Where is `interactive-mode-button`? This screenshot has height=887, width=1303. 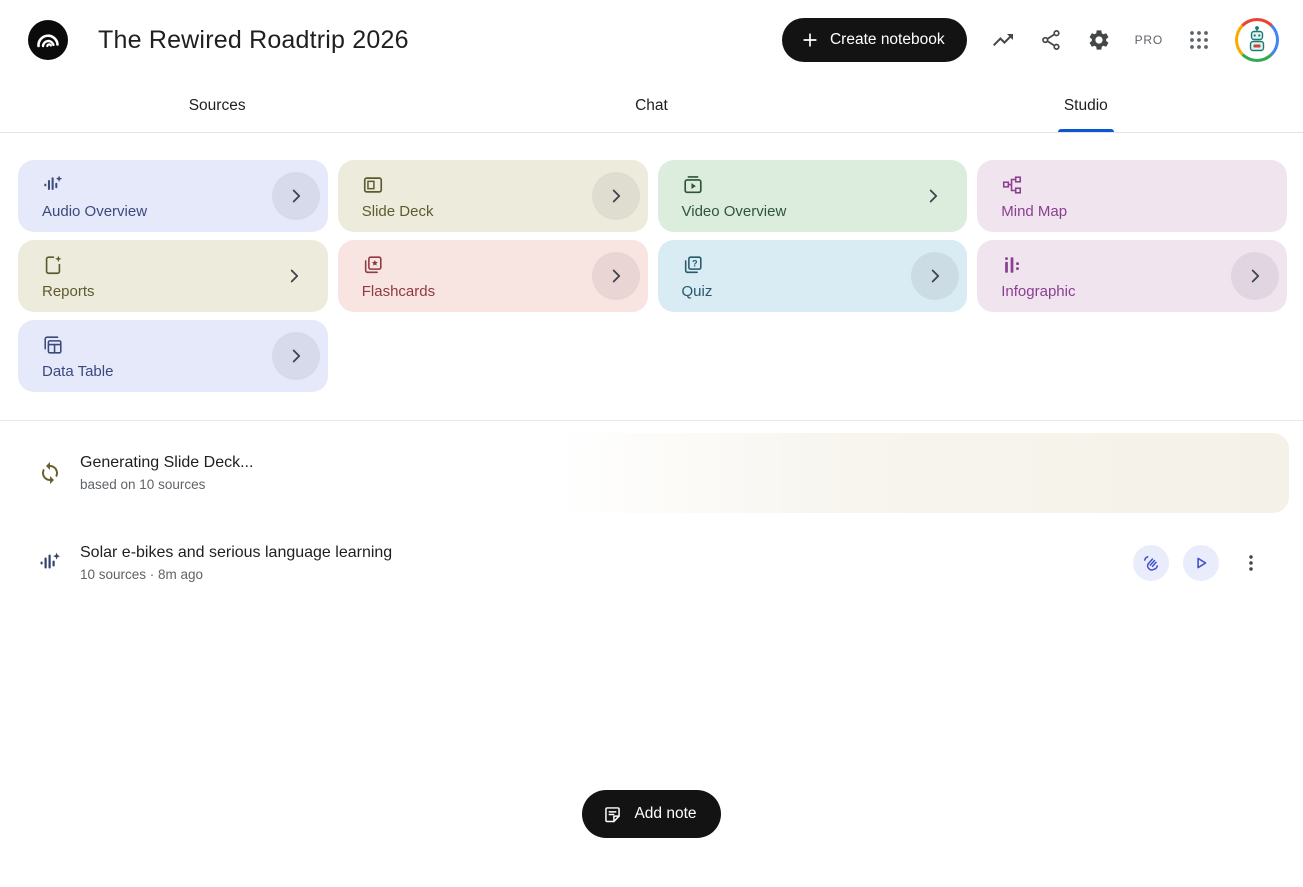 interactive-mode-button is located at coordinates (1151, 563).